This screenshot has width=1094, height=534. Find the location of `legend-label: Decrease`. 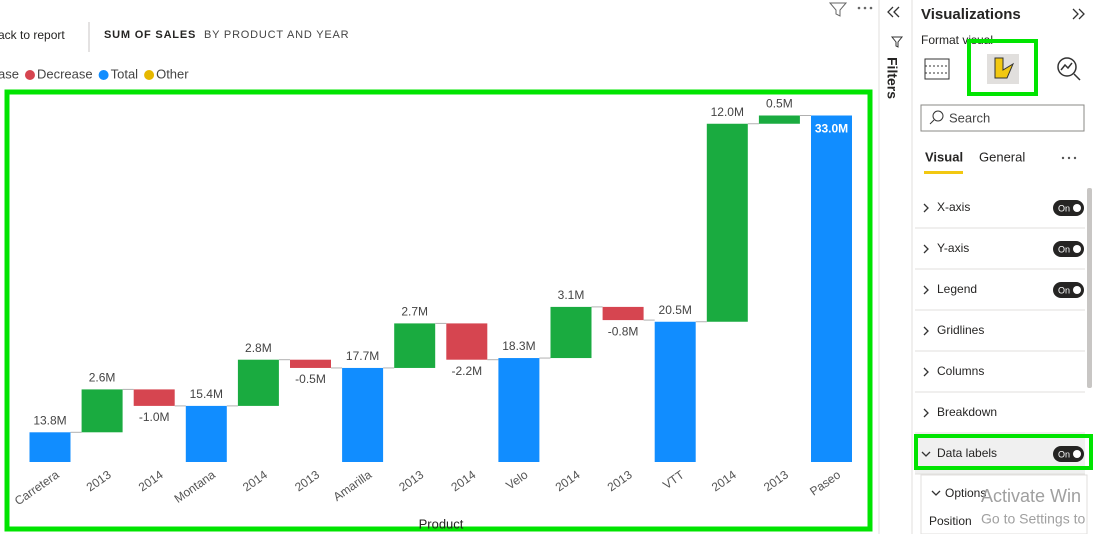

legend-label: Decrease is located at coordinates (65, 73).